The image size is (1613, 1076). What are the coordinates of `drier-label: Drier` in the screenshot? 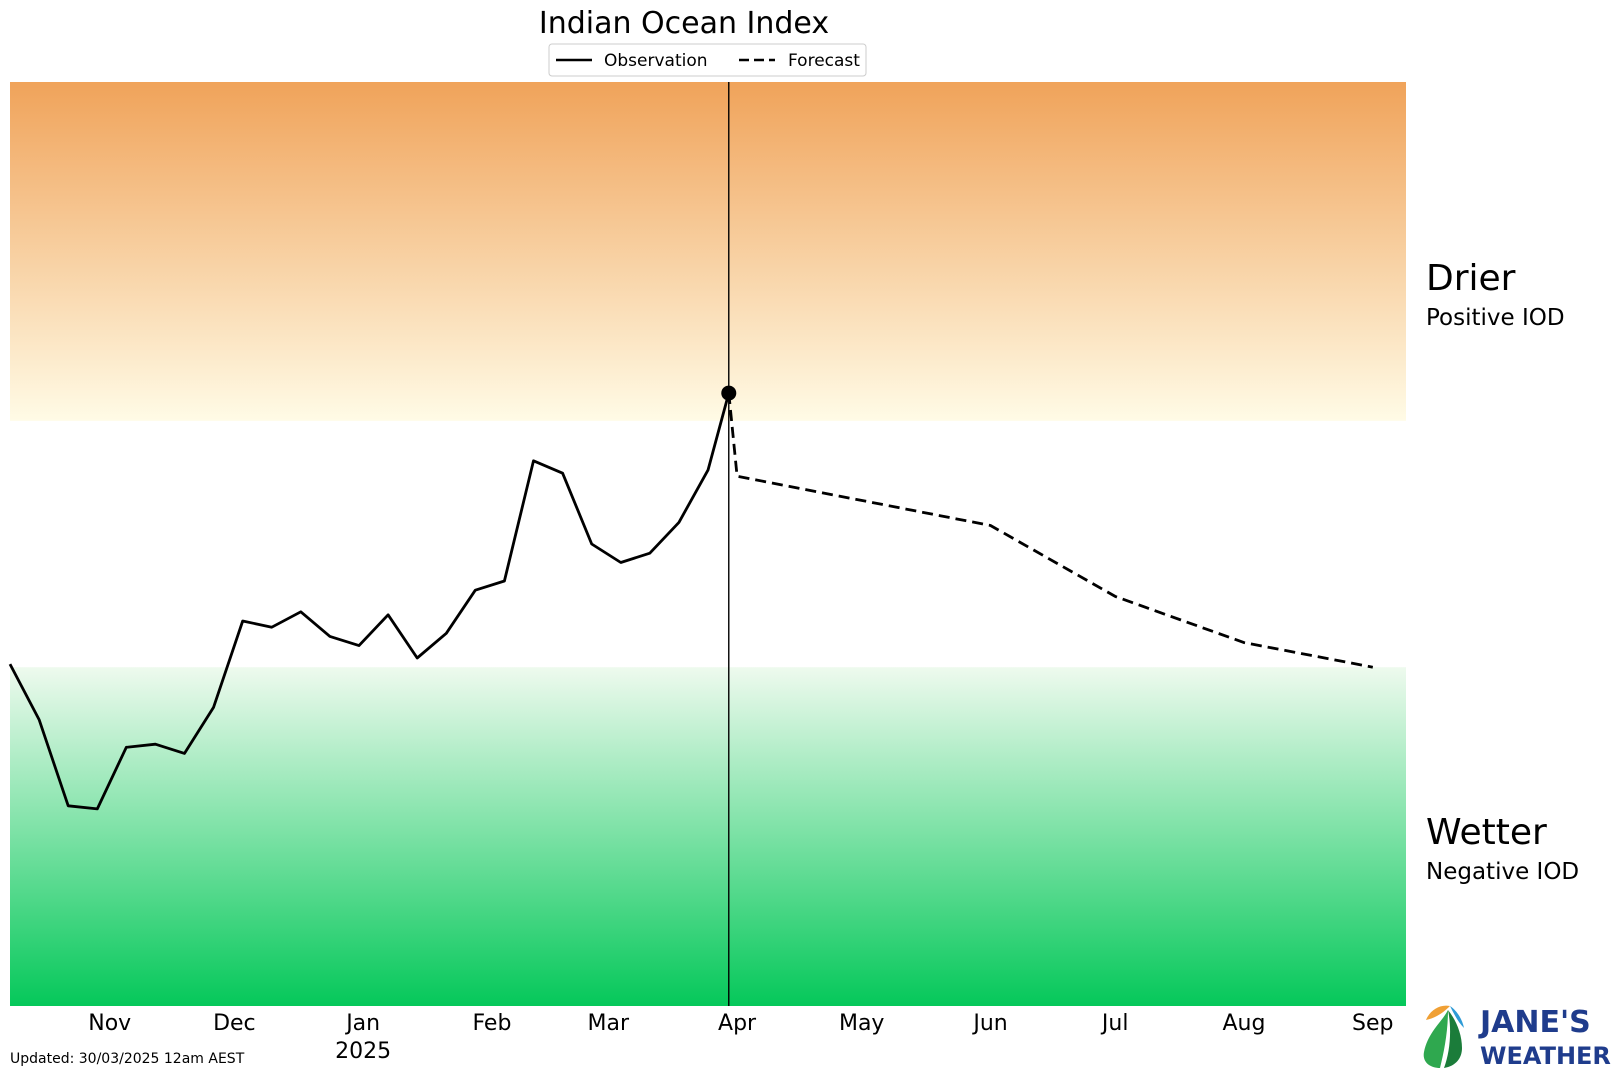 It's located at (1471, 278).